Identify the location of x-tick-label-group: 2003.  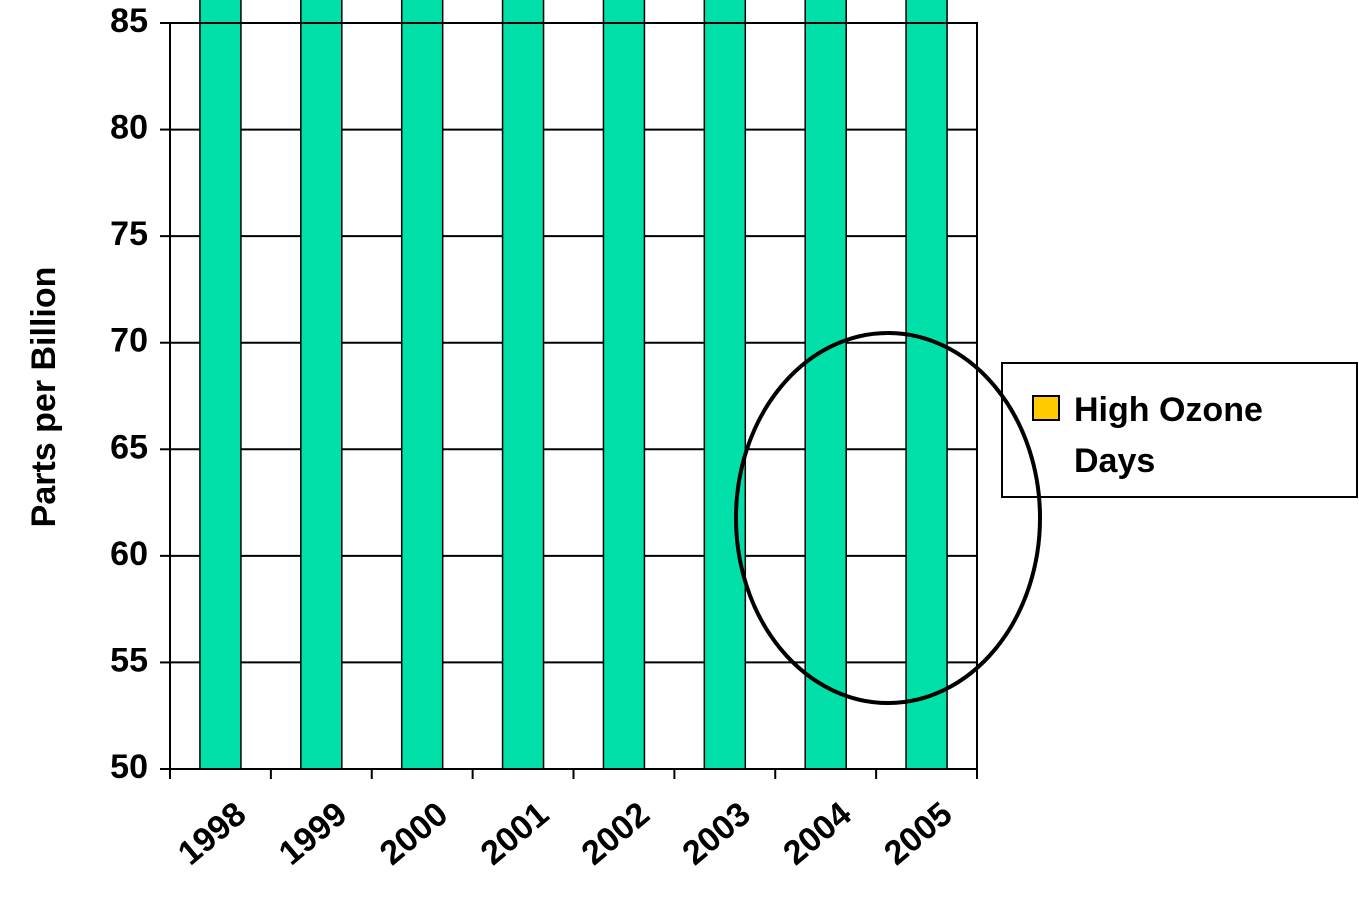
(716, 834).